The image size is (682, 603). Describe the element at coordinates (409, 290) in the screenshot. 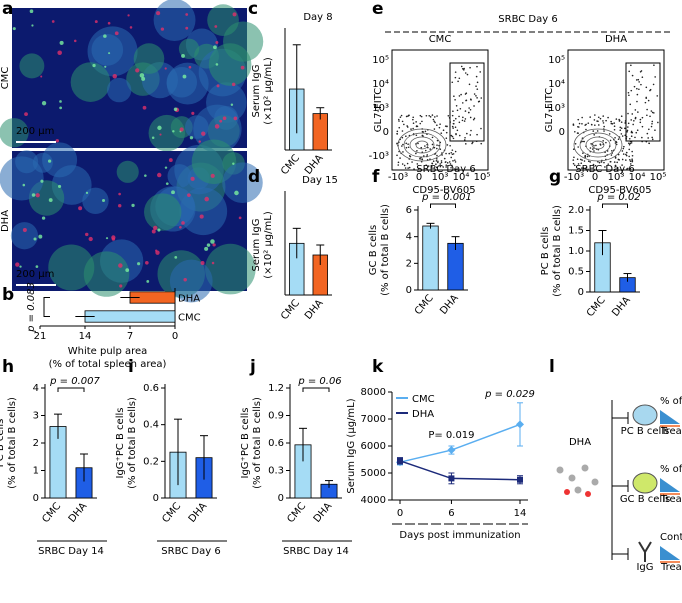

I see `y-tick-label: 0` at that location.